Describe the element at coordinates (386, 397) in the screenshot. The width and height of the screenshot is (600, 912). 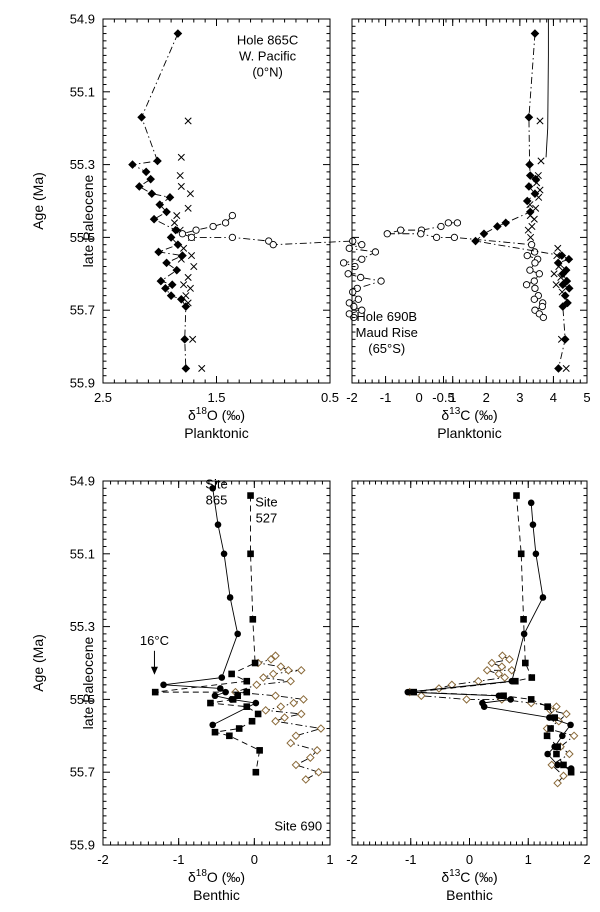
I see `x-tick-label: -1` at that location.